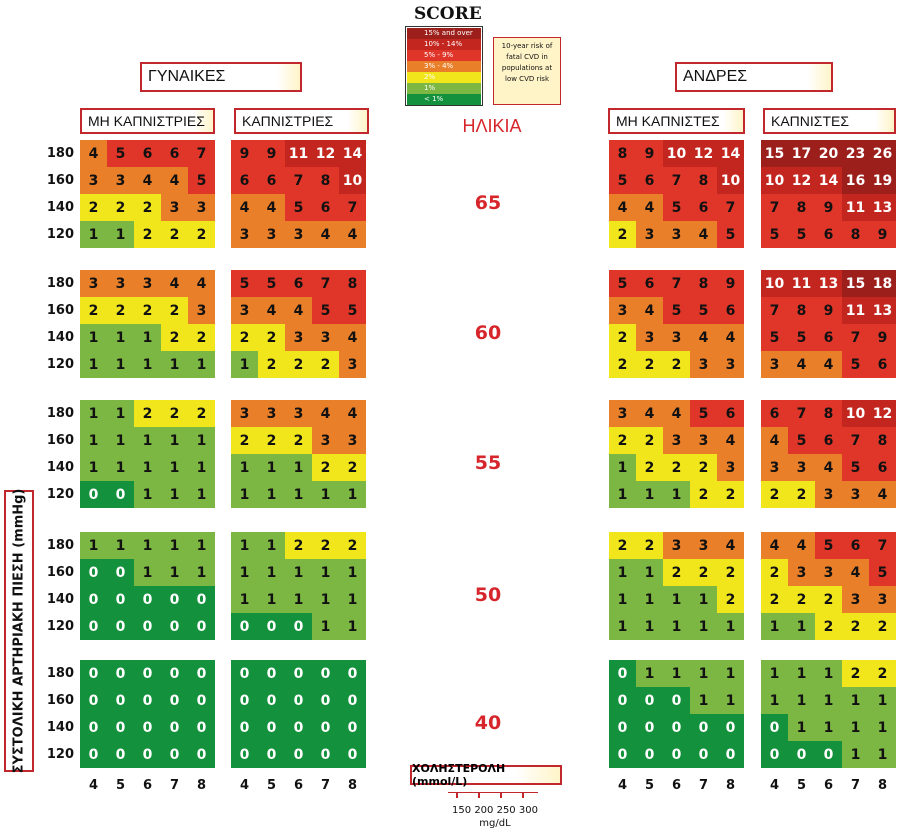 This screenshot has width=901, height=840. I want to click on men-smokers-label: ΚΑΠΝΙΣΤΕΣ, so click(810, 121).